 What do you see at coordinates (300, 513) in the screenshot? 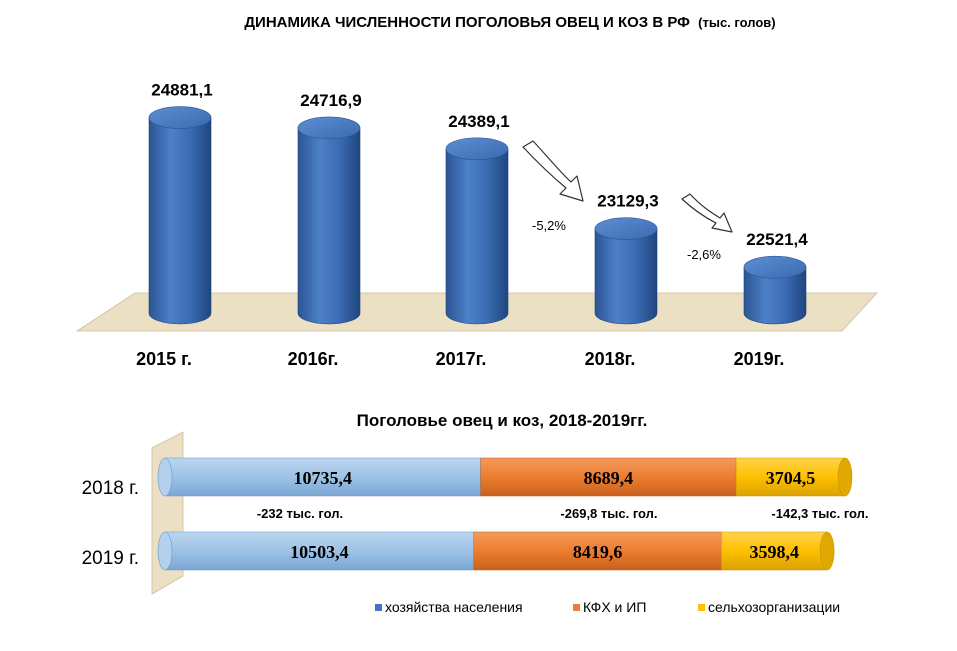
I see `change-households: -232 тыс. гол.` at bounding box center [300, 513].